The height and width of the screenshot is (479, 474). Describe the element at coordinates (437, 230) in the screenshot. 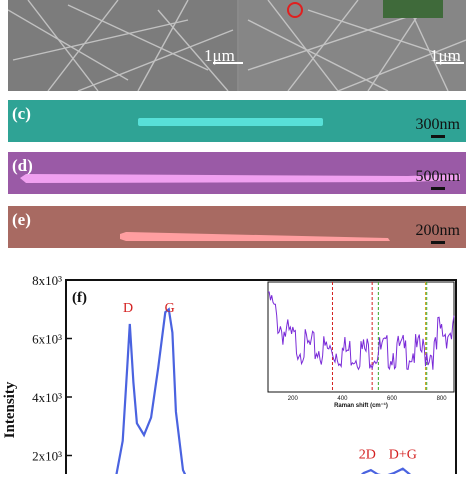

I see `panel-e-scale-text: 200nm` at that location.